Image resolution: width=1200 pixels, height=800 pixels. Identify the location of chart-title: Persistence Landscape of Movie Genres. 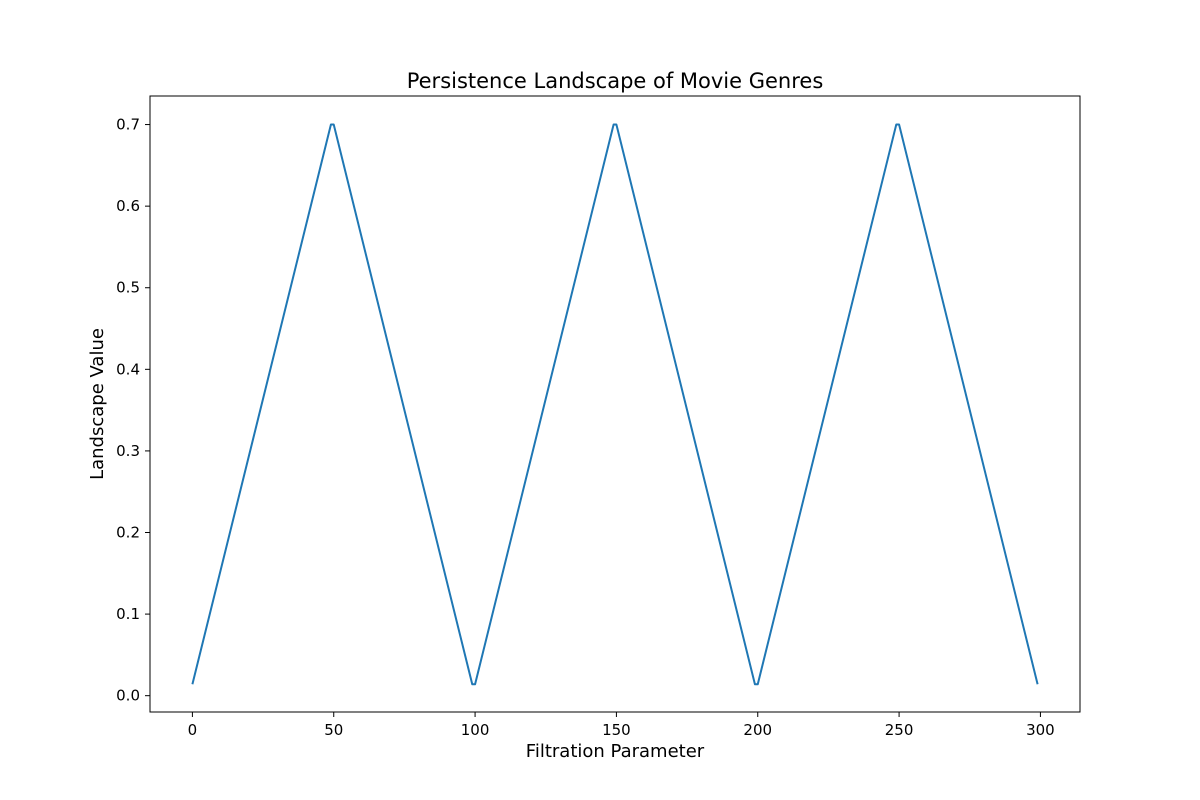
(615, 81).